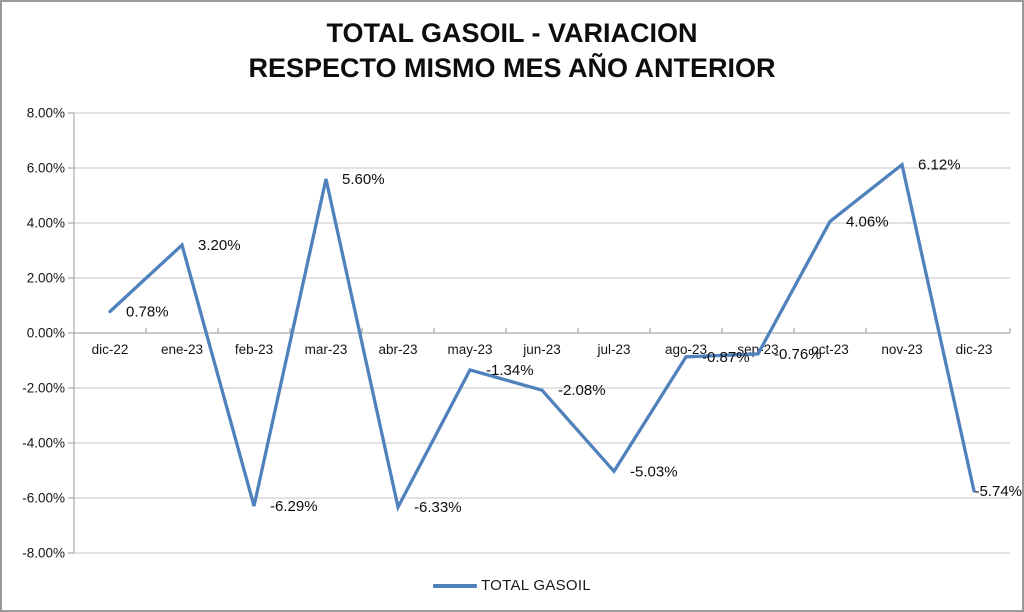 The height and width of the screenshot is (612, 1024). Describe the element at coordinates (438, 507) in the screenshot. I see `data-point-label: -6.33%` at that location.